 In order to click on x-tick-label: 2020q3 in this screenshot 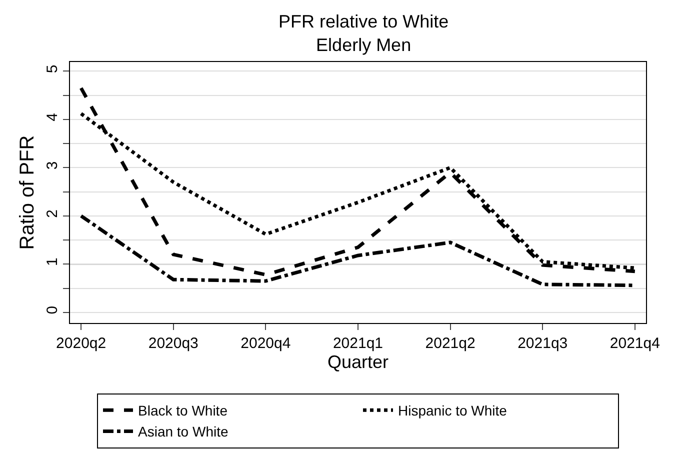, I will do `click(173, 343)`.